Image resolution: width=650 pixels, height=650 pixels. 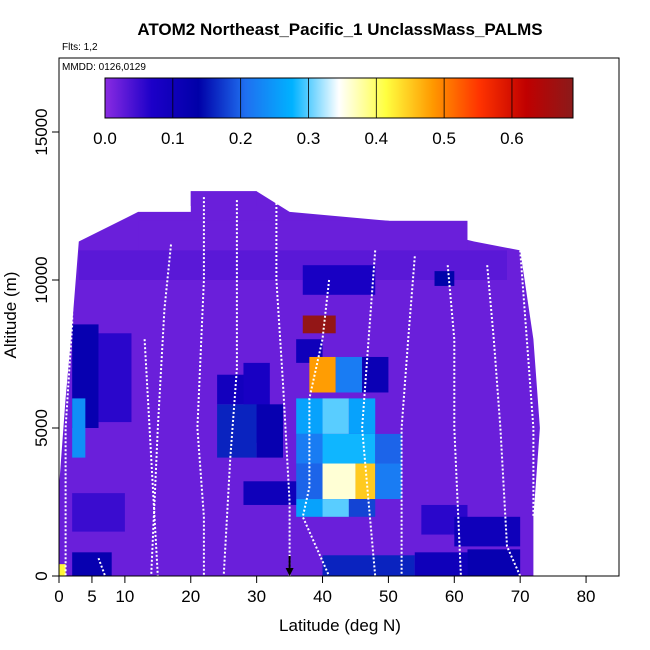 I want to click on colorbar-tick-label: 0.4, so click(x=376, y=138).